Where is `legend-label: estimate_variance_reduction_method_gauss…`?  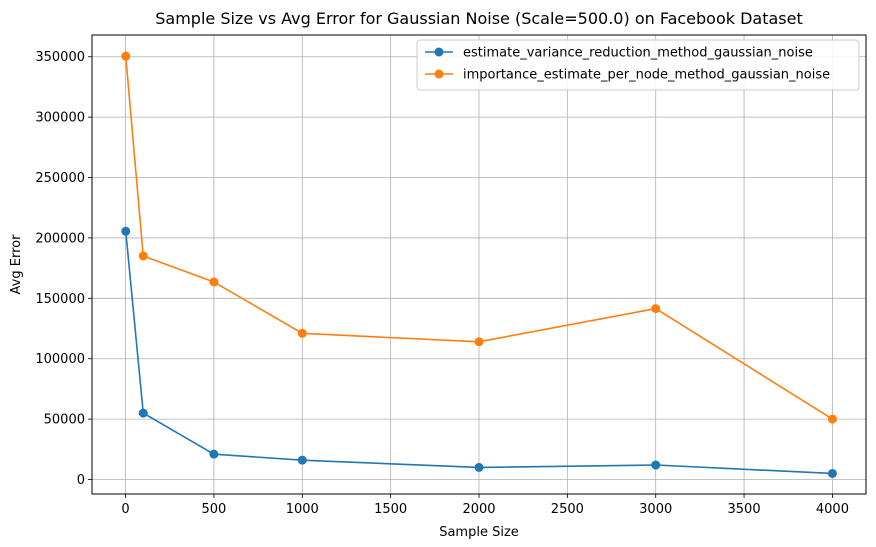
legend-label: estimate_variance_reduction_method_gauss… is located at coordinates (638, 53).